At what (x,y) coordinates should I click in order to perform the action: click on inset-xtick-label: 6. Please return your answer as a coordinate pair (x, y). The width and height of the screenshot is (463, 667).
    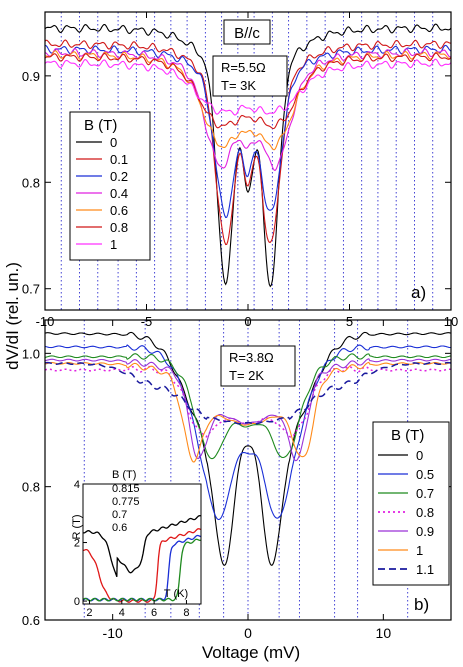
    Looking at the image, I should click on (154, 613).